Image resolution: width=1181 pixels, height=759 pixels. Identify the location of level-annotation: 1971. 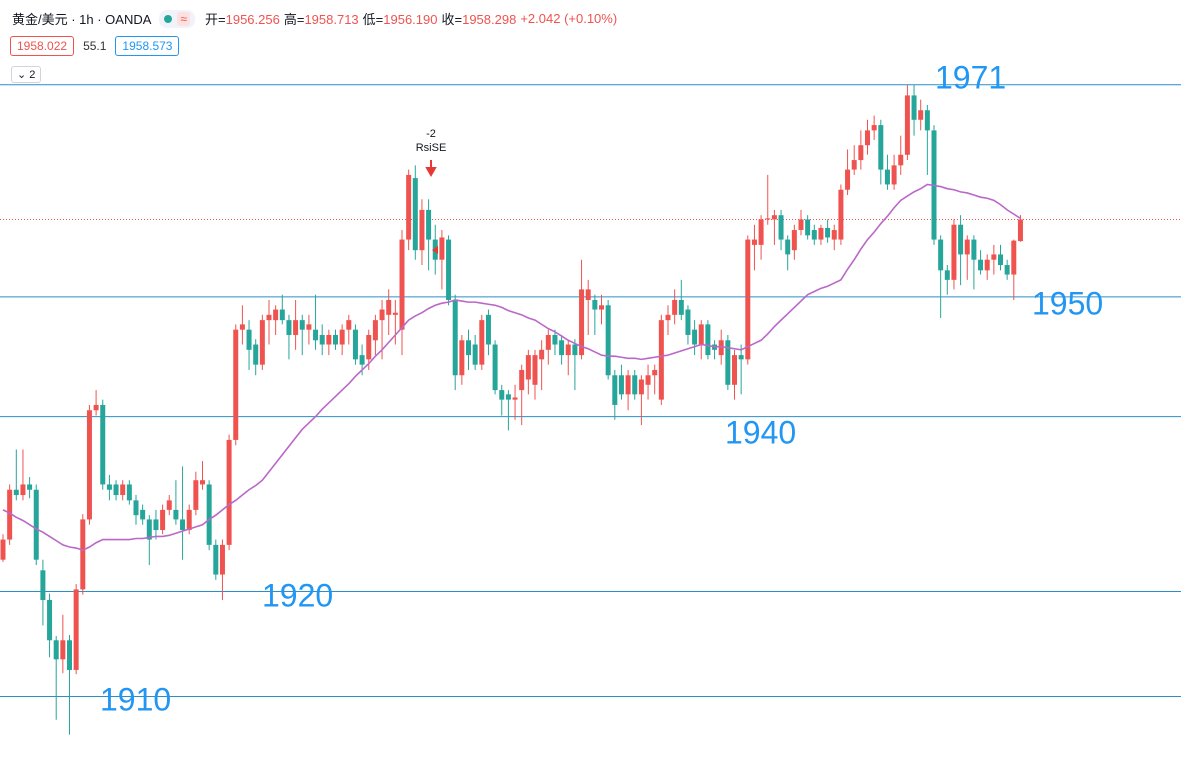
(970, 77).